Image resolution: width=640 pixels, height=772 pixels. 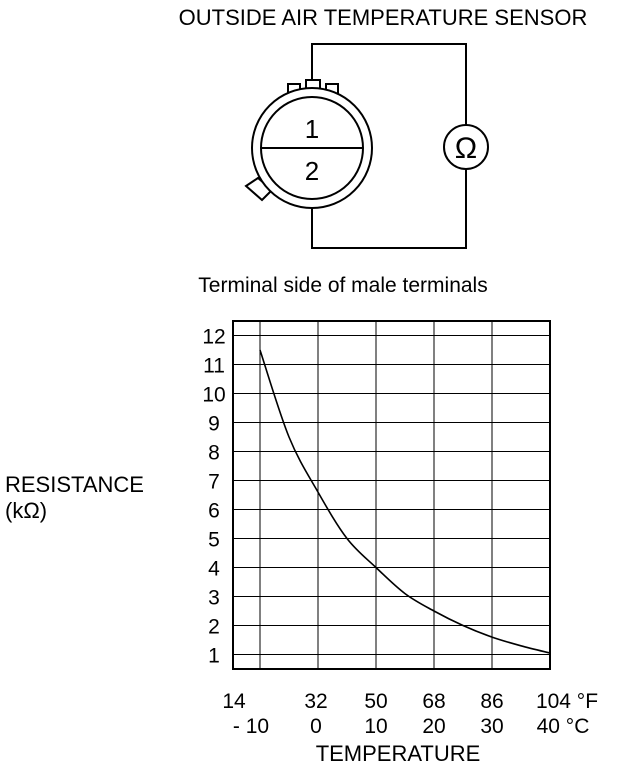 I want to click on pin-1-label: 1, so click(x=312, y=129).